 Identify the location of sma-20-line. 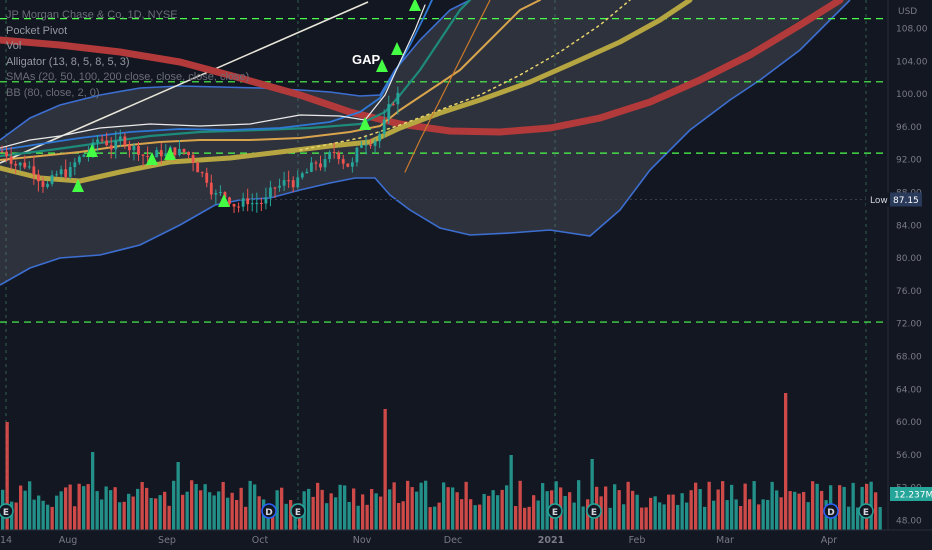
(465, 75).